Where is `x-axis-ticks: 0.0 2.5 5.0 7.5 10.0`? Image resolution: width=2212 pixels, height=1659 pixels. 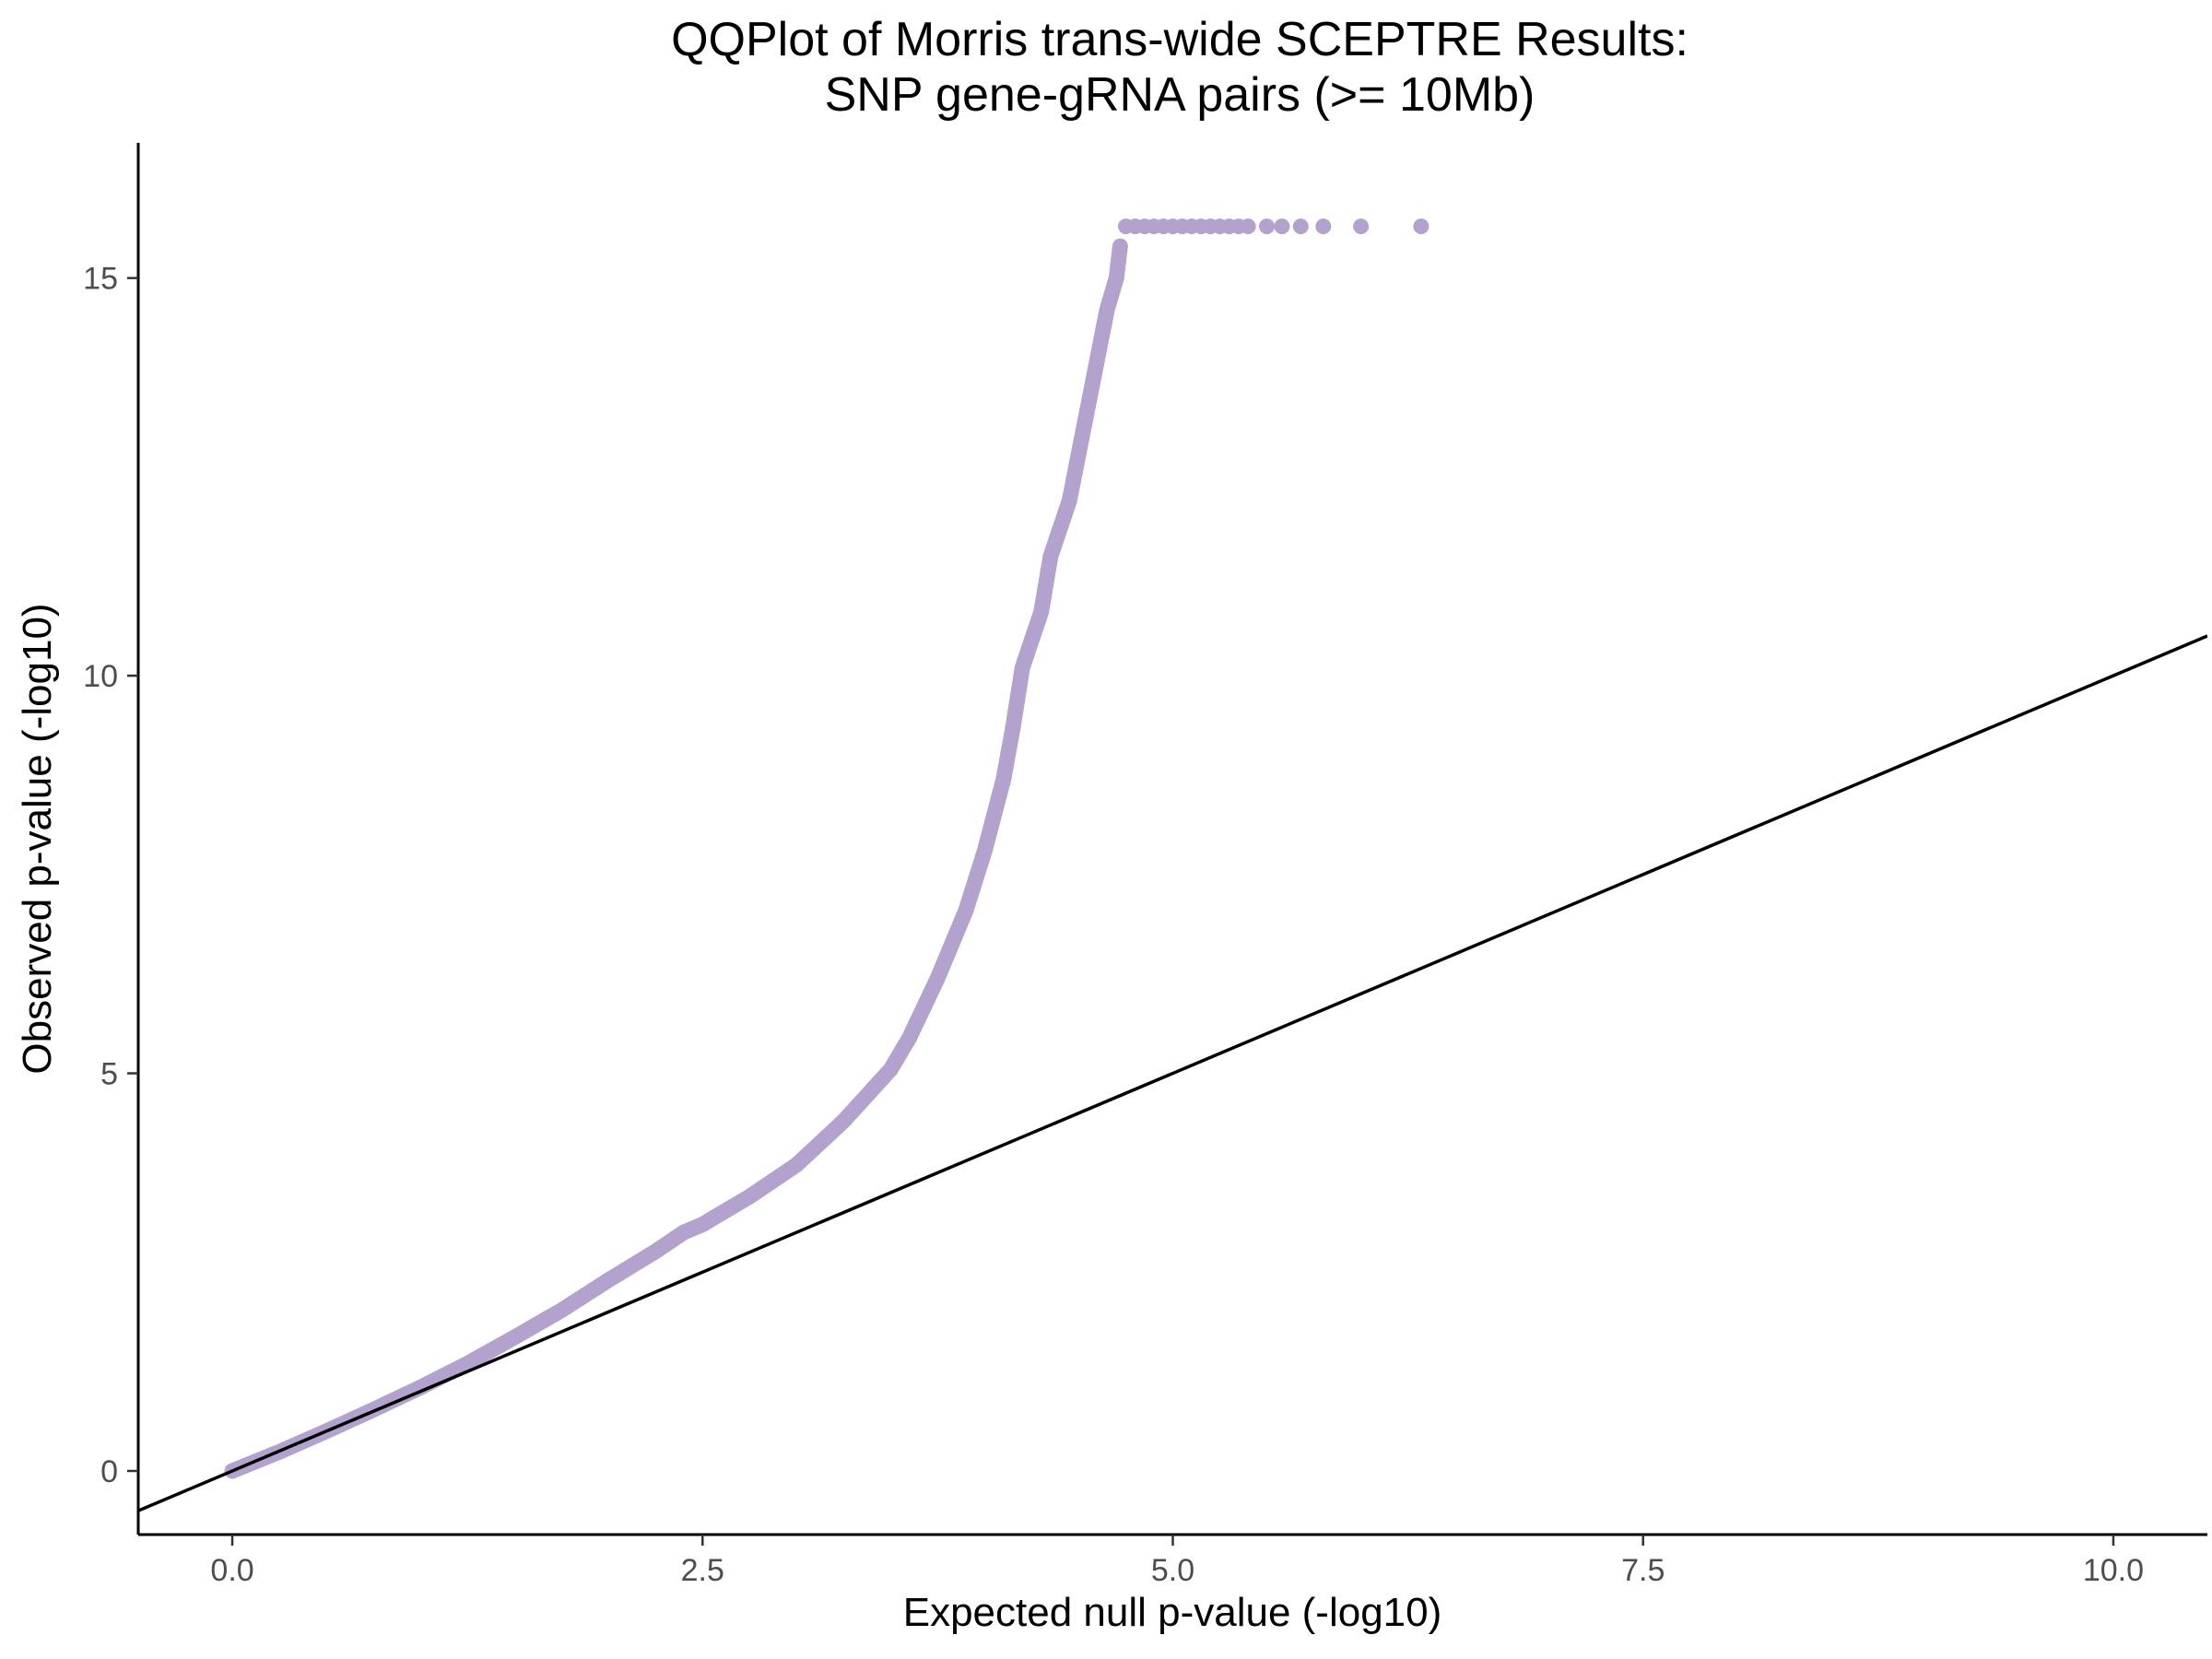
x-axis-ticks: 0.0 2.5 5.0 7.5 10.0 is located at coordinates (1177, 1561).